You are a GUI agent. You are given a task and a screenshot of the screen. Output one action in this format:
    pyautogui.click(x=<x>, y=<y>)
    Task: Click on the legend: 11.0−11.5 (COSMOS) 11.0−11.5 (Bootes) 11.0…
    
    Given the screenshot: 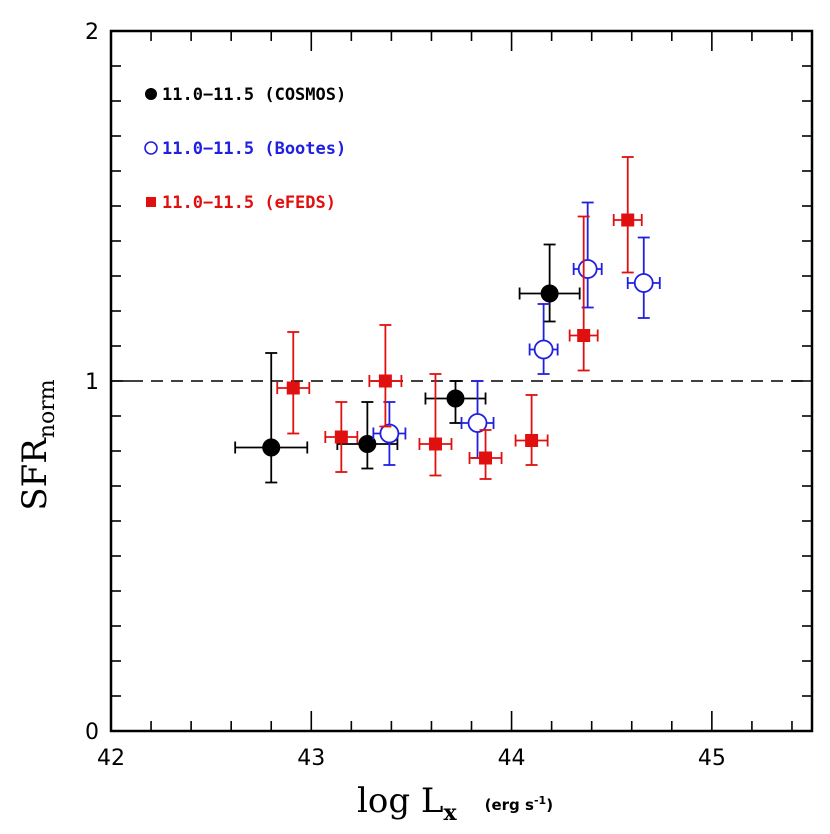 What is the action you would take?
    pyautogui.click(x=245, y=149)
    